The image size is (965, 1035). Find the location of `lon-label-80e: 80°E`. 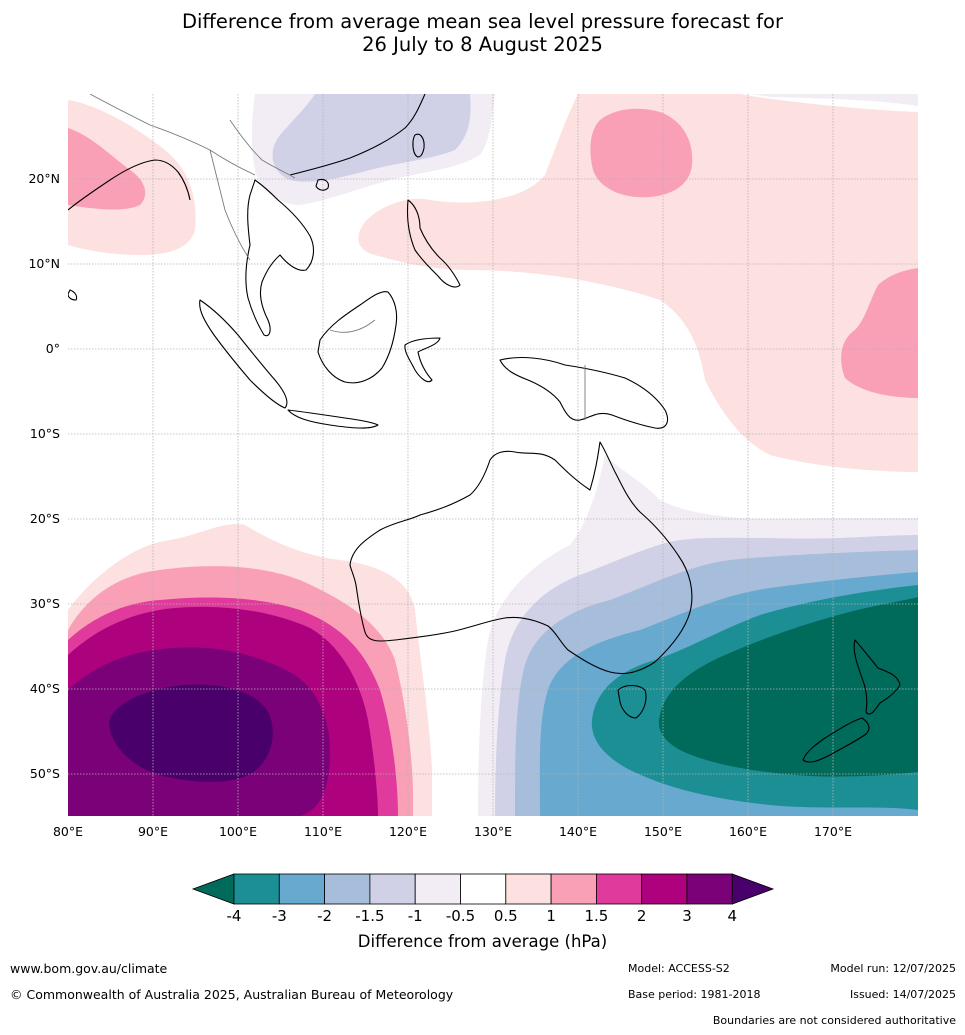

lon-label-80e: 80°E is located at coordinates (68, 831).